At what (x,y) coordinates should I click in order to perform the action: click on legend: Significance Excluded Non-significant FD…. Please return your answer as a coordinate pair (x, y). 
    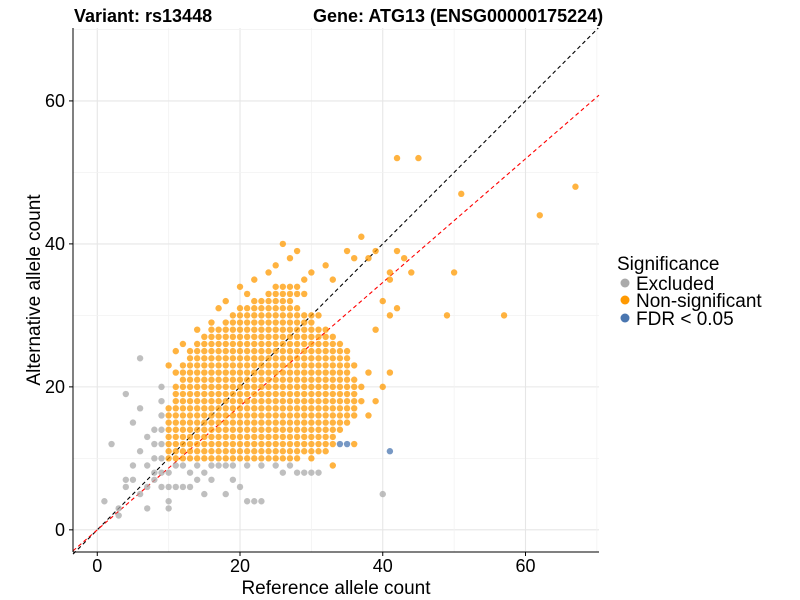
    Looking at the image, I should click on (689, 292).